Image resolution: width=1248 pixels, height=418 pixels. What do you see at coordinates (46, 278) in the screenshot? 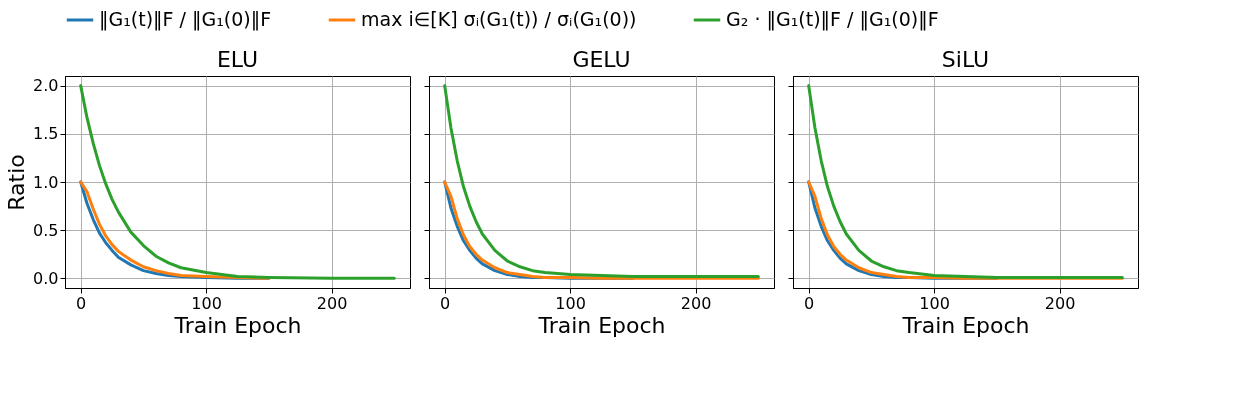
I see `y-tick-label: 0.0` at bounding box center [46, 278].